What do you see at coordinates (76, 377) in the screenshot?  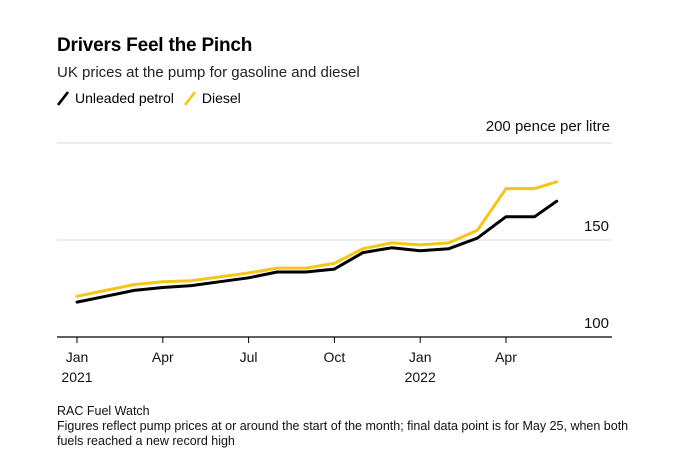 I see `x-tick-year-label: 2021` at bounding box center [76, 377].